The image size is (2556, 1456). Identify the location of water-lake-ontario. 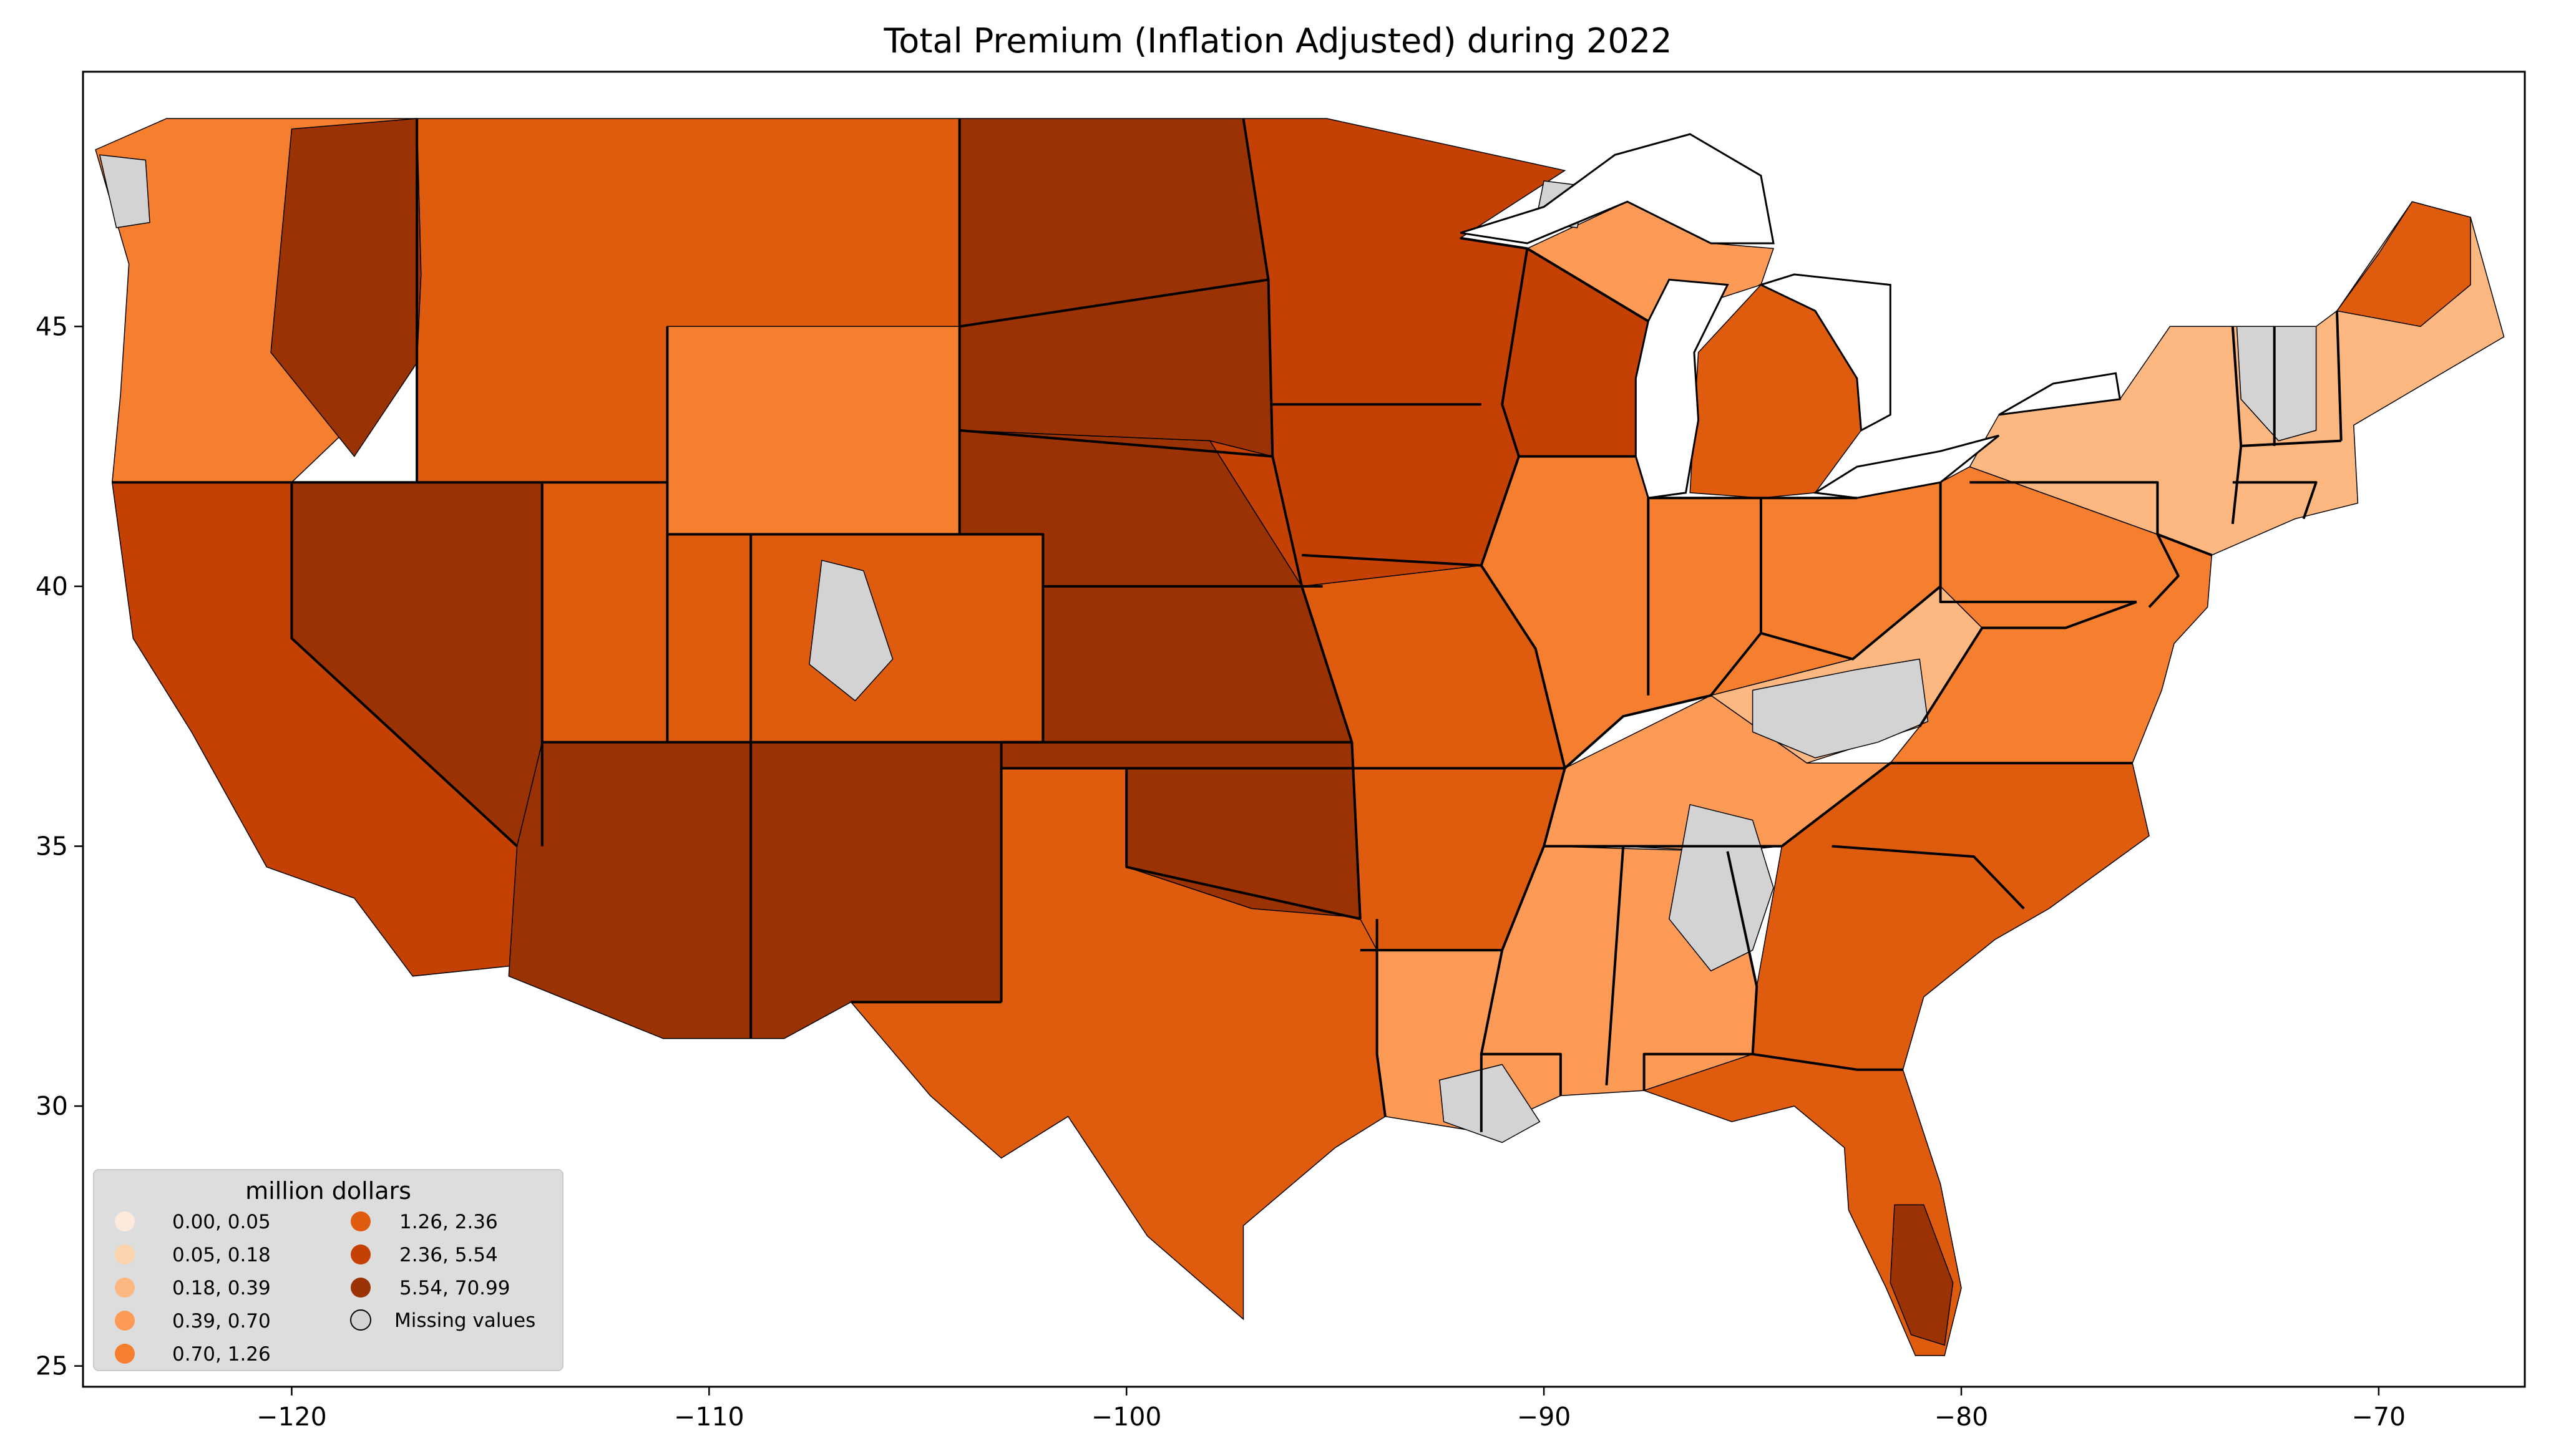
(2059, 394).